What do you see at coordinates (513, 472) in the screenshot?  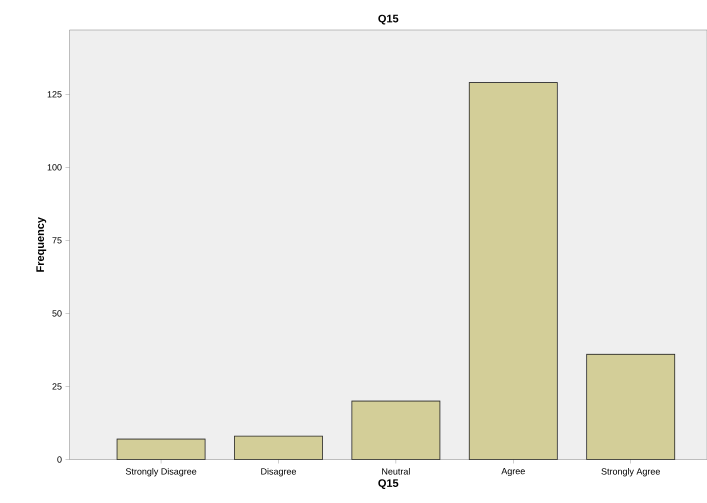 I see `x-tick-label: Agree` at bounding box center [513, 472].